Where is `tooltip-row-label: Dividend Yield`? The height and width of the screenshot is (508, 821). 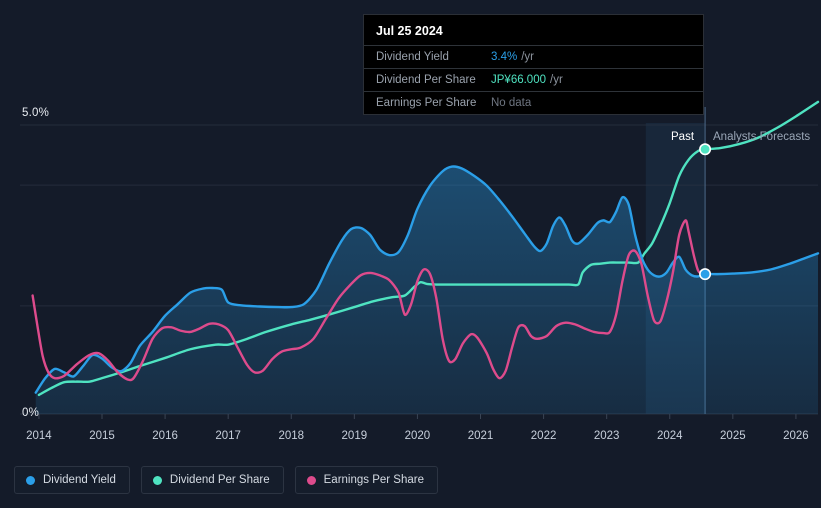 tooltip-row-label: Dividend Yield is located at coordinates (412, 57).